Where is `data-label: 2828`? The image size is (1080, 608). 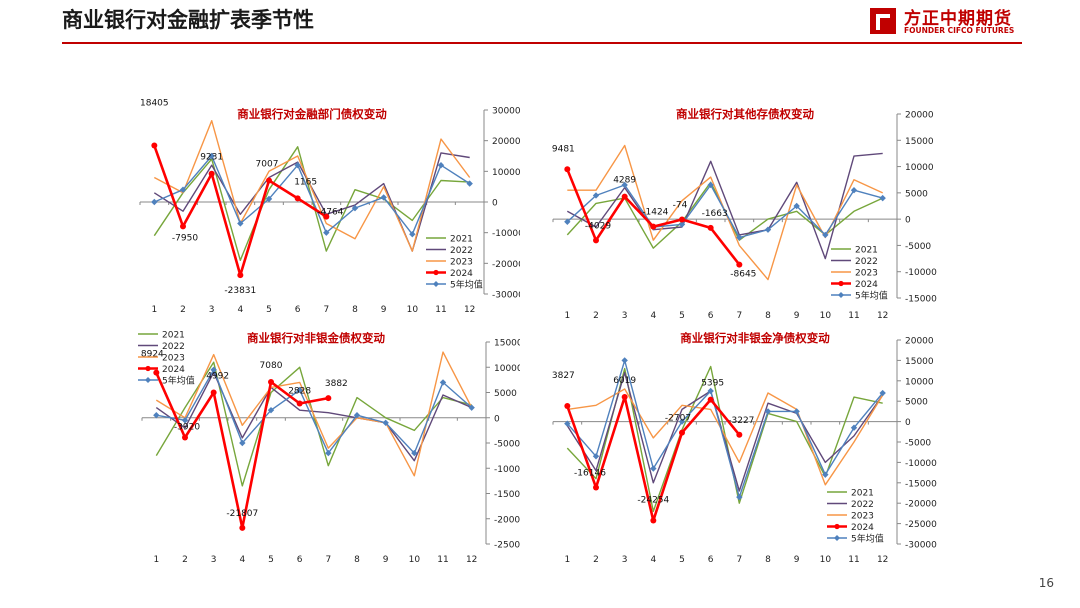 data-label: 2828 is located at coordinates (299, 391).